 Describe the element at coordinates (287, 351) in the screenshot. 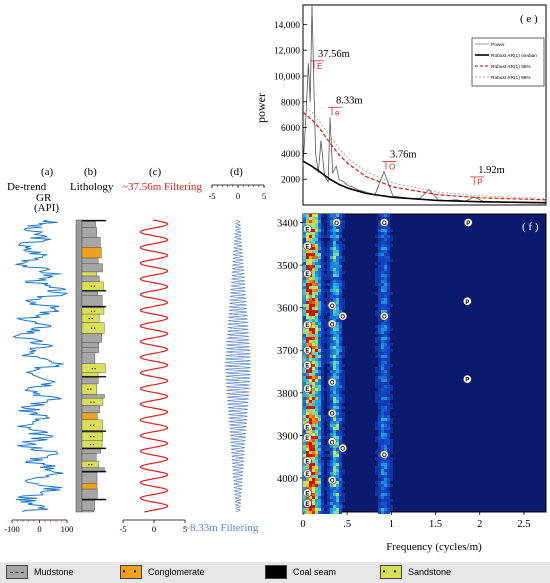

I see `depth-tick-label-3: 3700` at that location.